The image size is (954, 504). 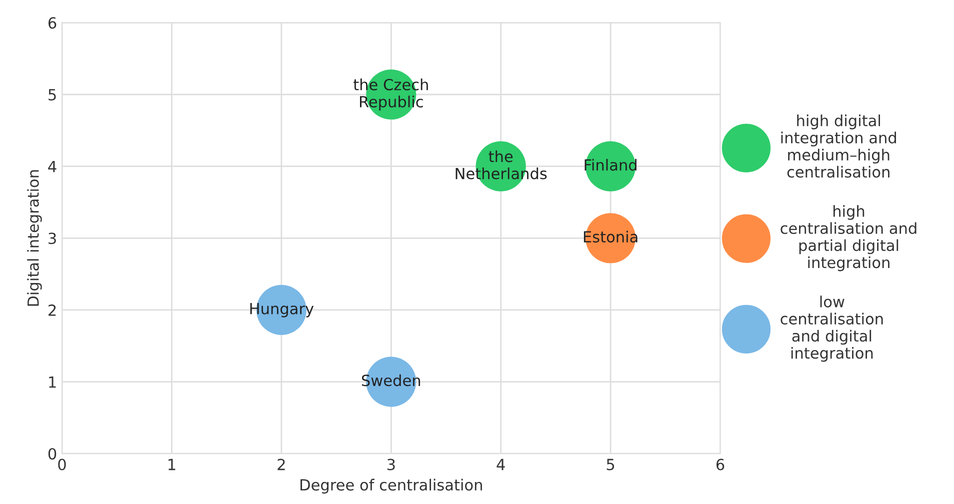 What do you see at coordinates (52, 454) in the screenshot?
I see `y-tick-label: 0` at bounding box center [52, 454].